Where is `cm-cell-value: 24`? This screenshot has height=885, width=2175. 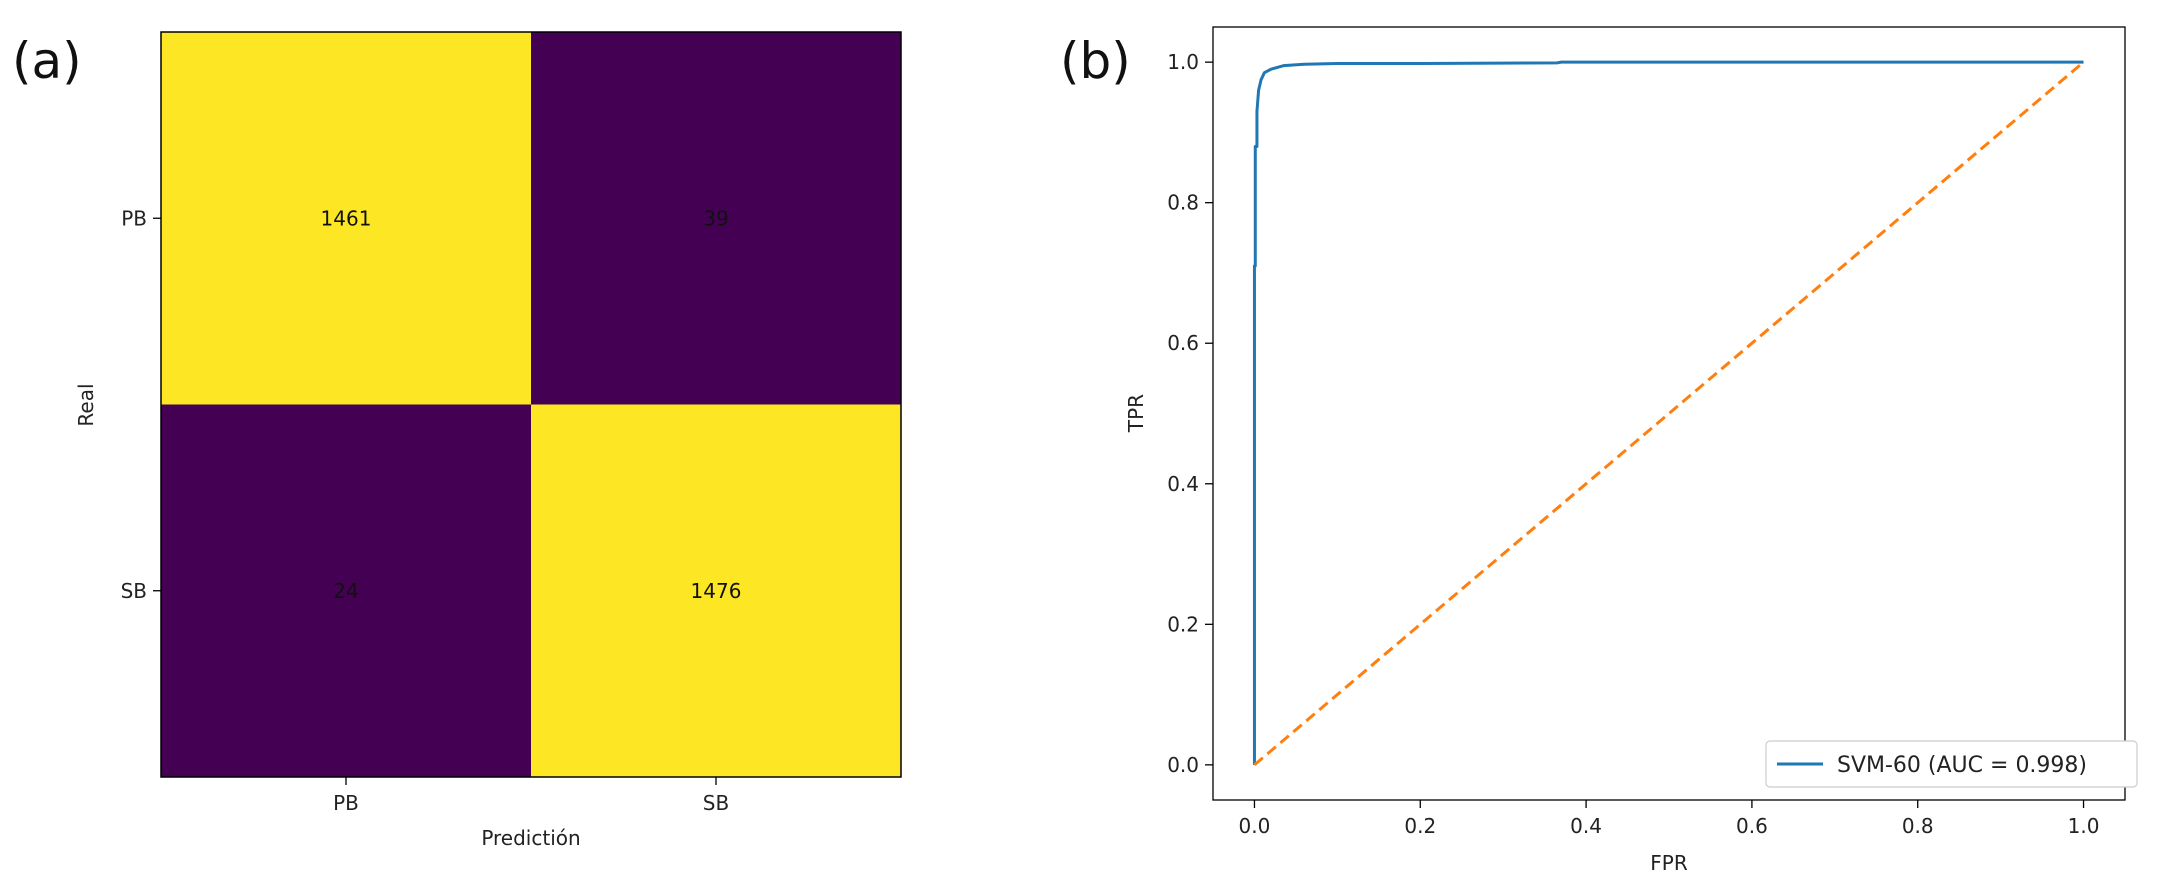 cm-cell-value: 24 is located at coordinates (345, 591).